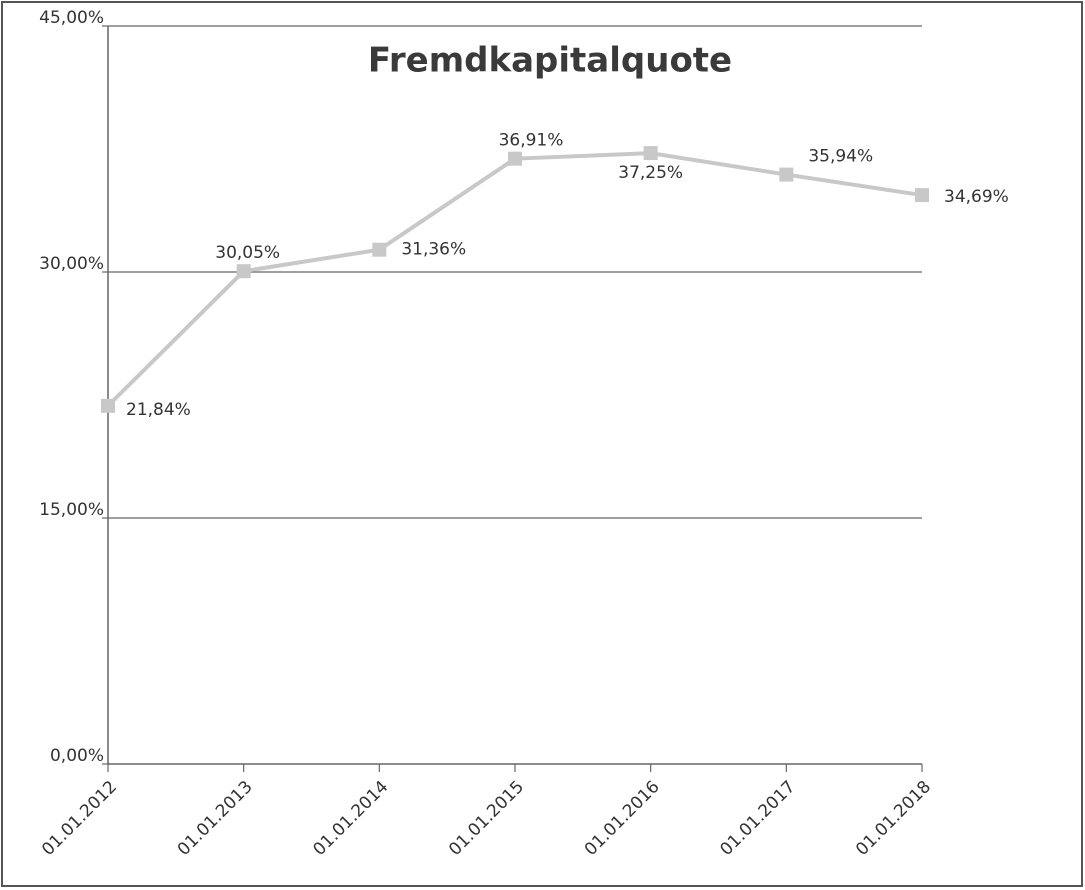  Describe the element at coordinates (158, 410) in the screenshot. I see `data-label: 21,84%` at that location.